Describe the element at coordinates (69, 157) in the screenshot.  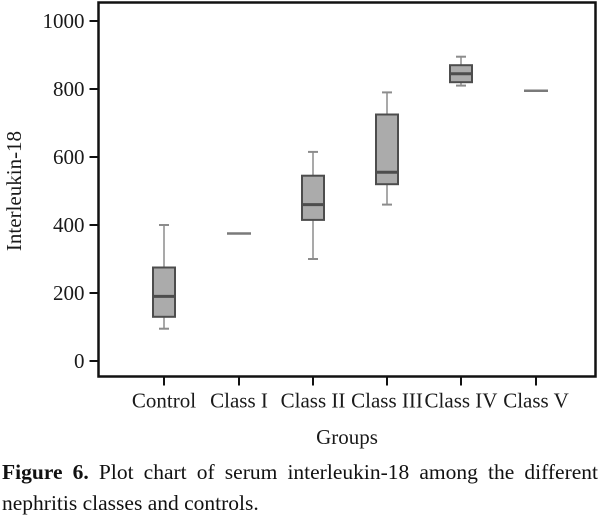
I see `y-axis-tick-label: 600` at that location.